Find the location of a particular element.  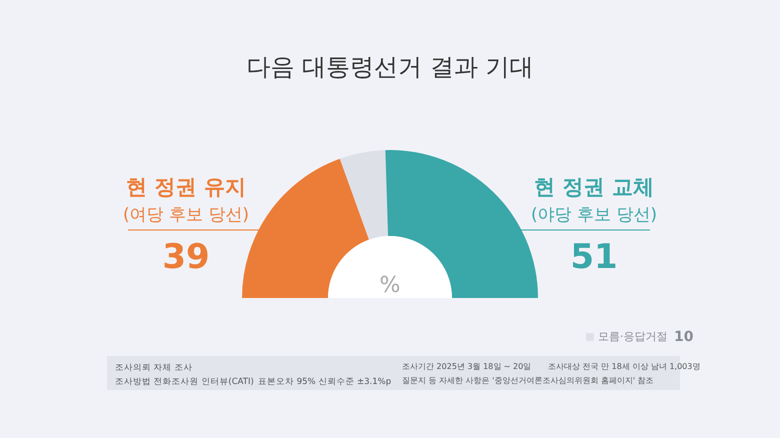

chart-title: 다음 대통령선거 결과 기대 is located at coordinates (390, 67).